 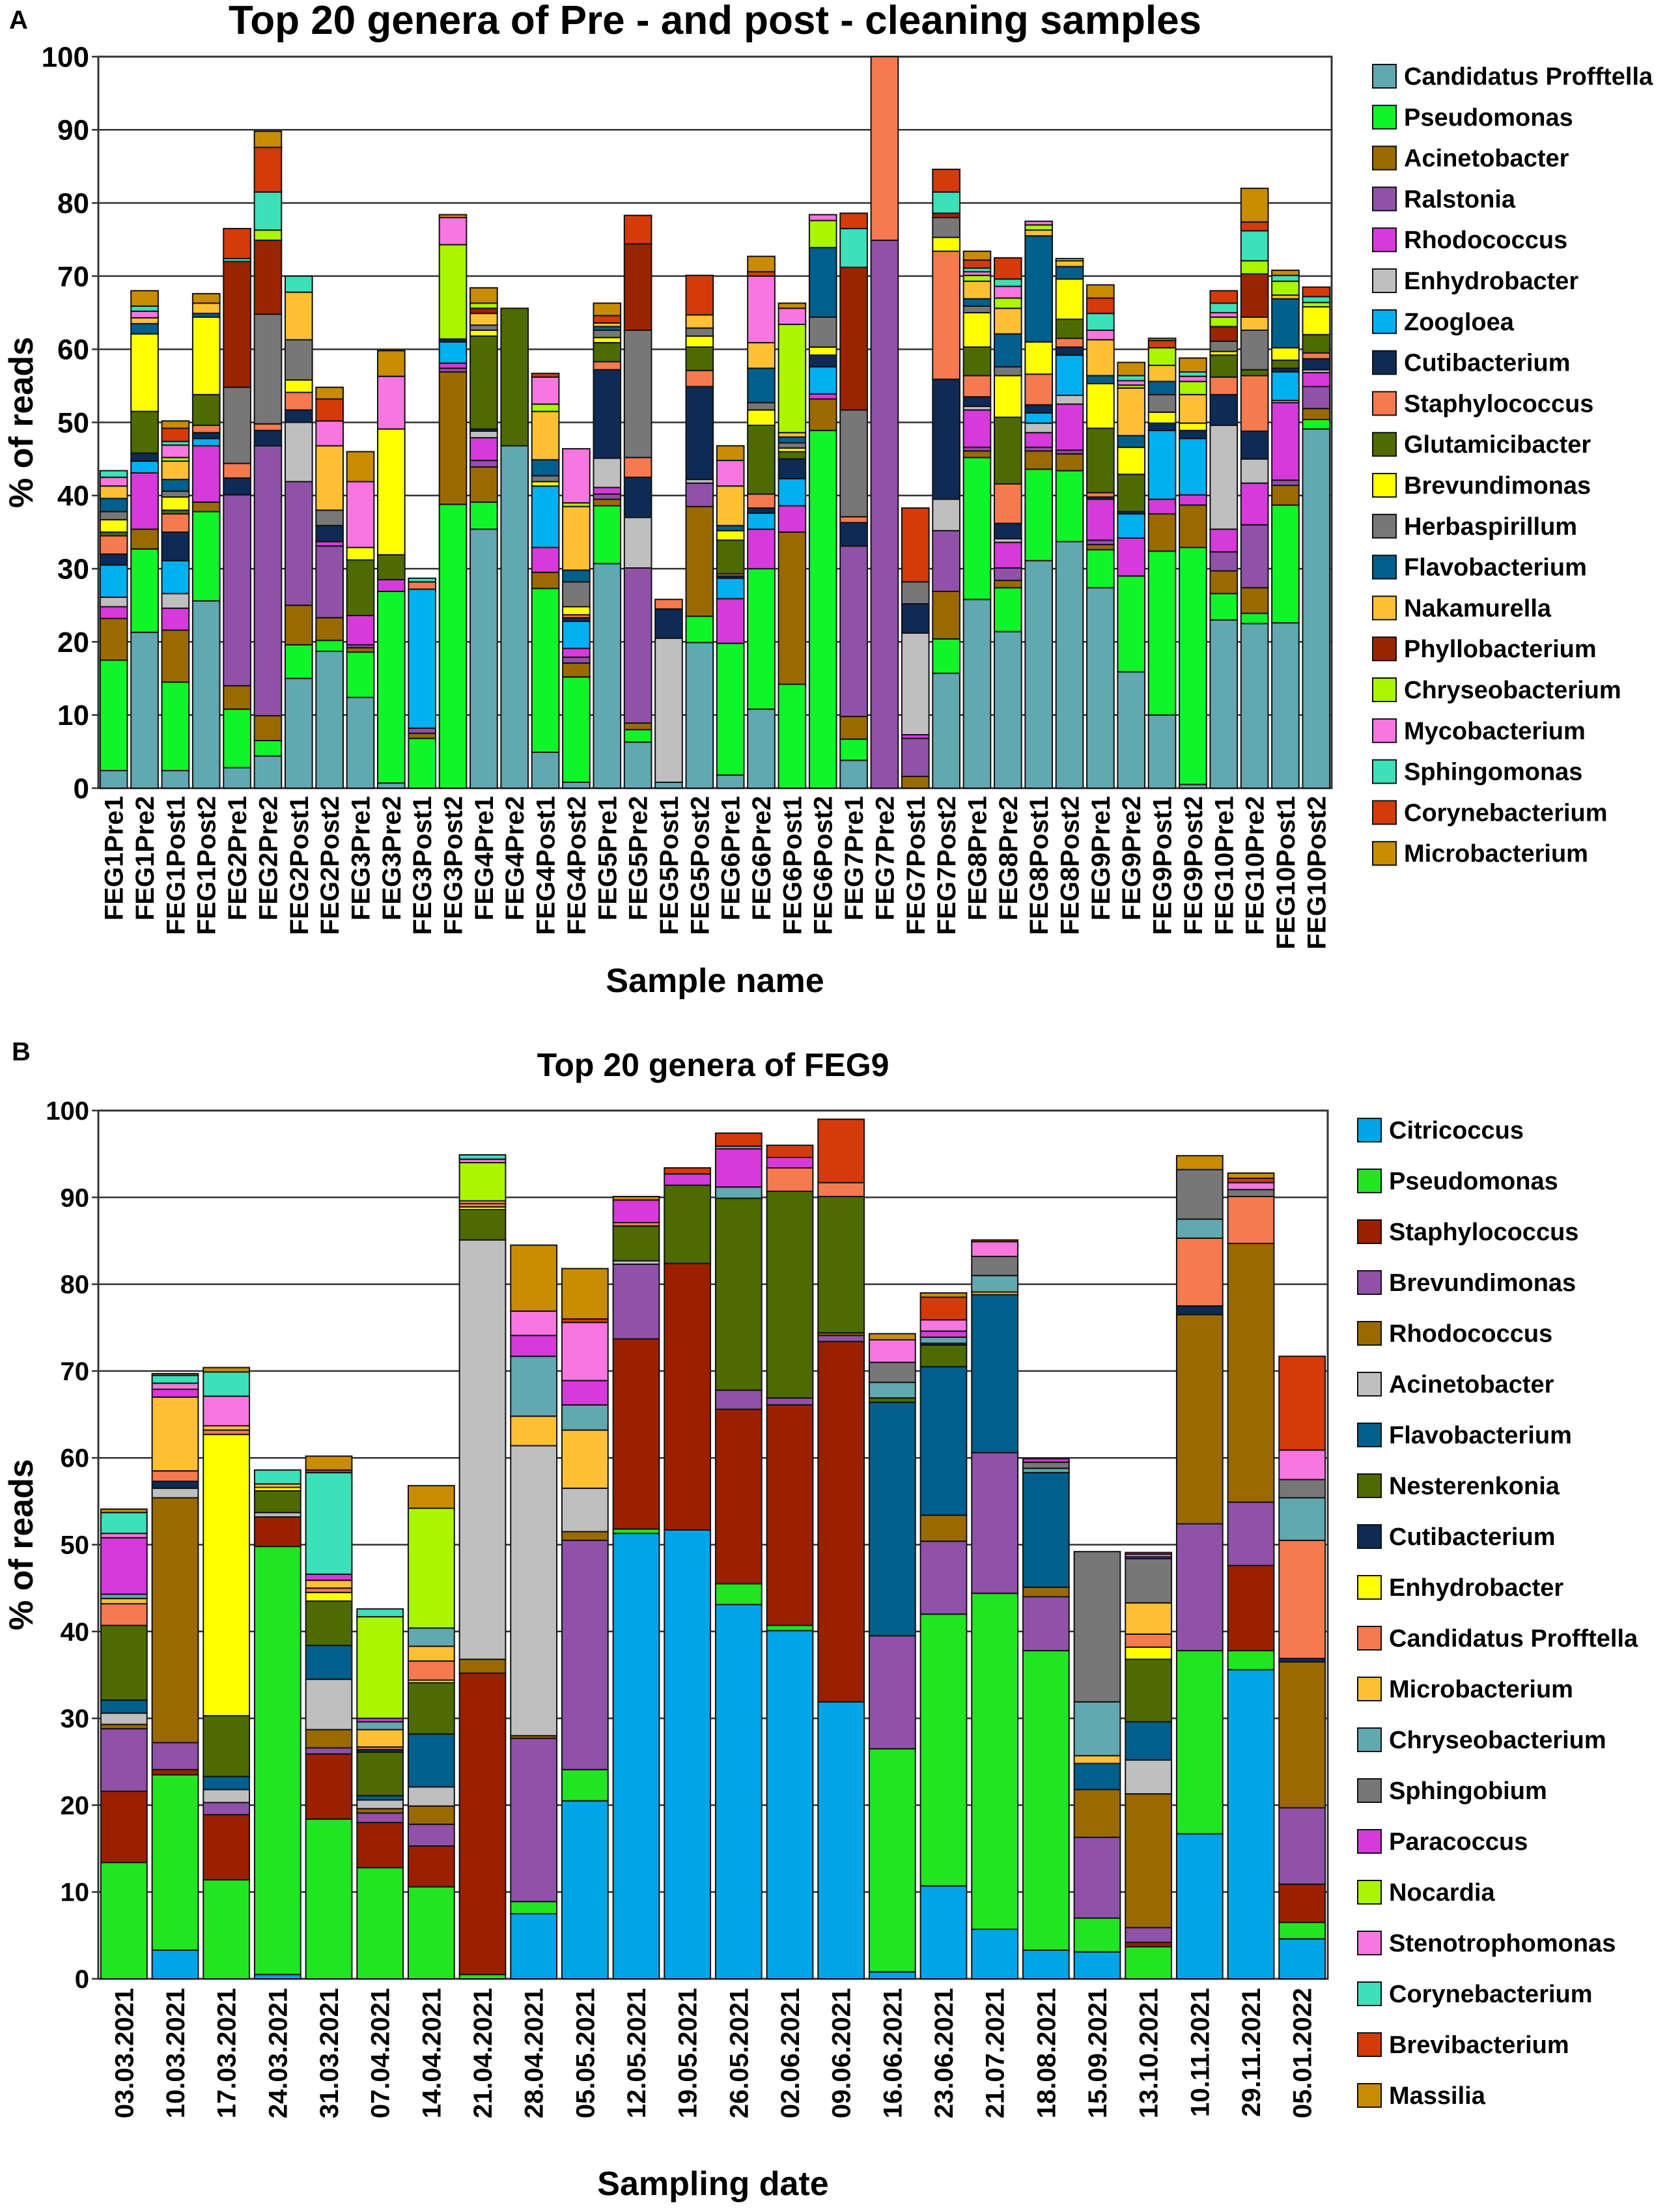 I want to click on legend-label: Brevundimonas, so click(x=1482, y=1283).